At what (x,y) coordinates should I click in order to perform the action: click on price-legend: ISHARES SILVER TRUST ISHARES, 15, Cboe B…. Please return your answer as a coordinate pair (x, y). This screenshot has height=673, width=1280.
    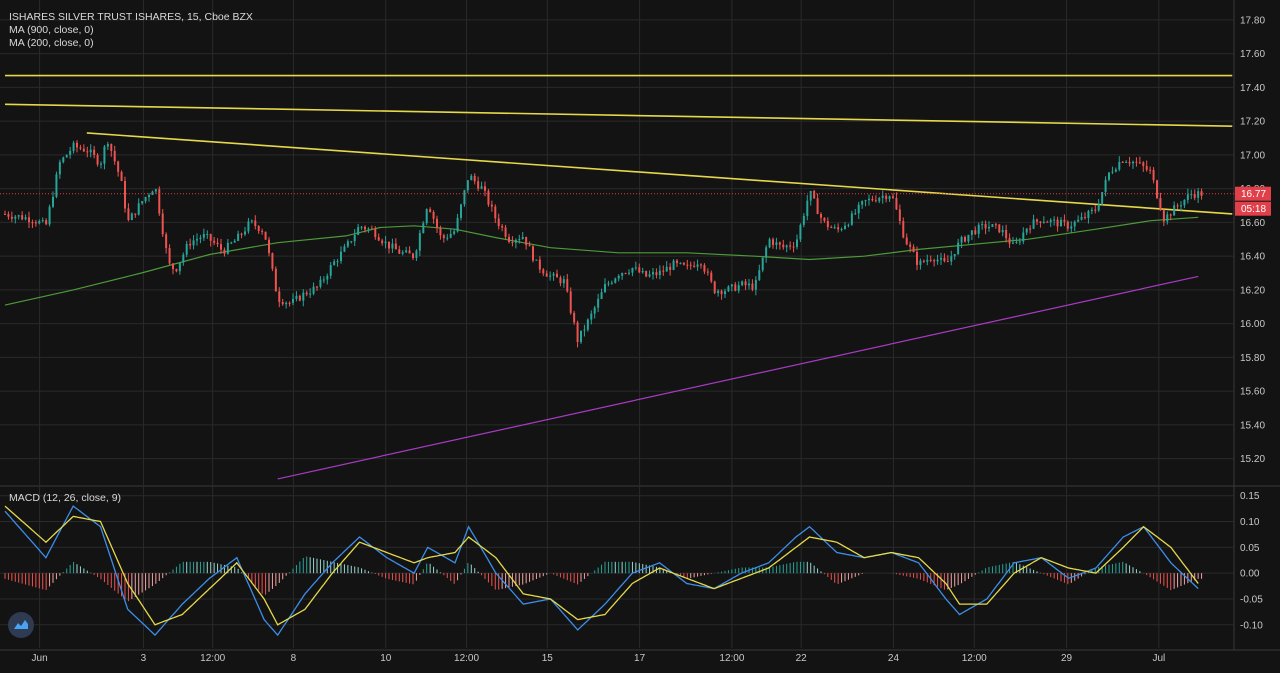
    Looking at the image, I should click on (131, 30).